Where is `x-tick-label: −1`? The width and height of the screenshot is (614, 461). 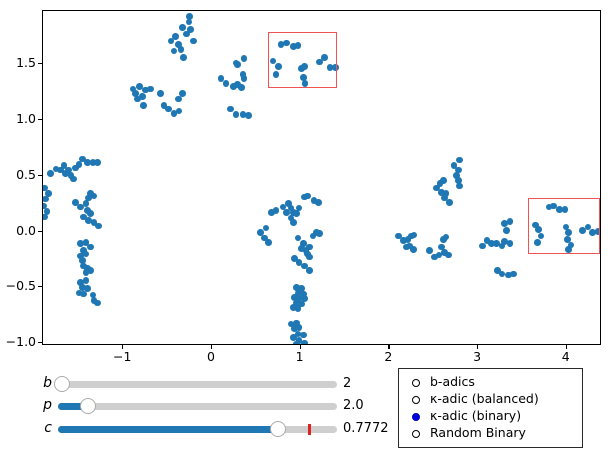 x-tick-label: −1 is located at coordinates (122, 356).